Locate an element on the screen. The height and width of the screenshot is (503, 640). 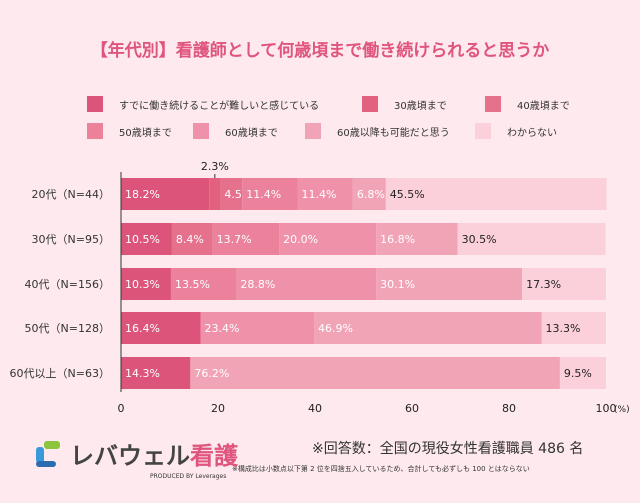
legend-item: 50歳頃まで is located at coordinates (129, 131).